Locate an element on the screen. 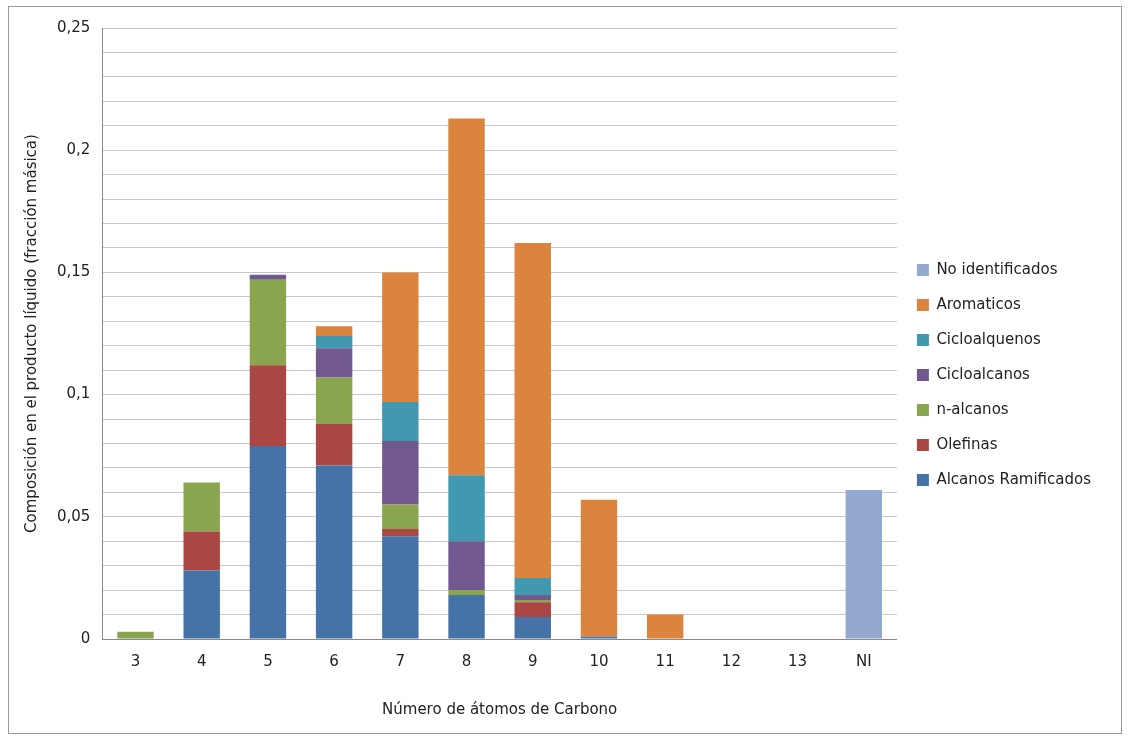 The width and height of the screenshot is (1132, 744). x-tick-label: 8 is located at coordinates (466, 660).